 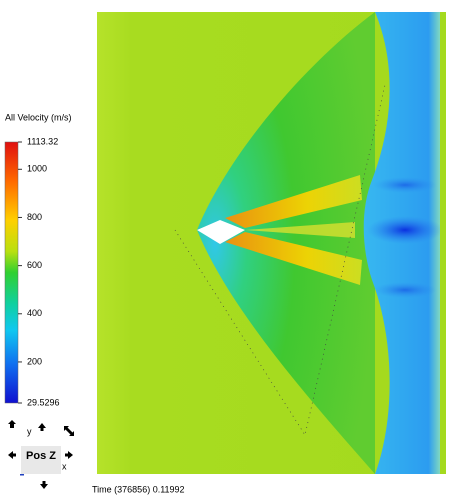 I want to click on time-status: Time (376856) 0.11992, so click(x=138, y=489).